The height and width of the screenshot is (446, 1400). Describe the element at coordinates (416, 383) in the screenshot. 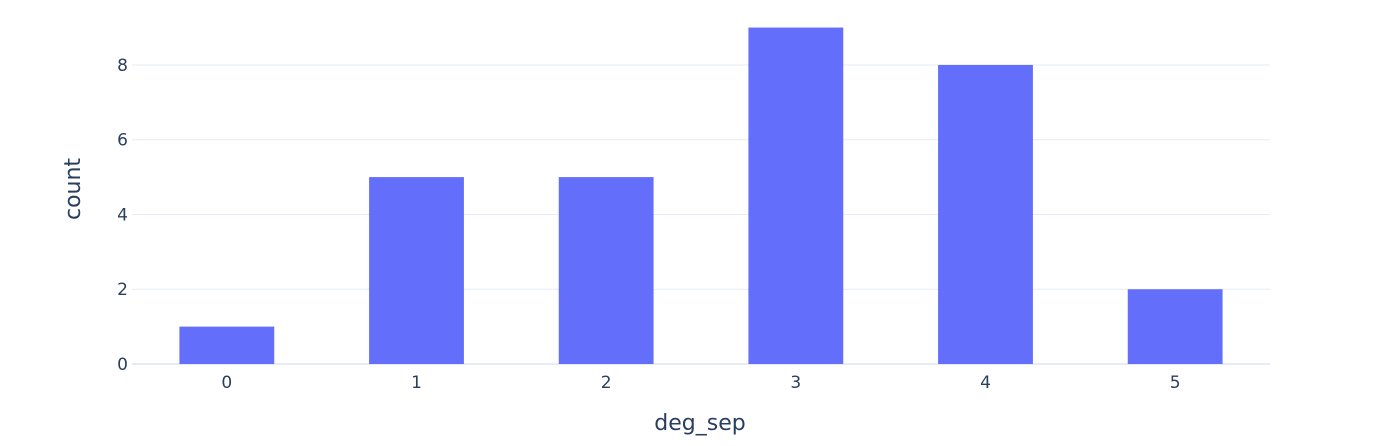

I see `x-tick-label: 1` at that location.